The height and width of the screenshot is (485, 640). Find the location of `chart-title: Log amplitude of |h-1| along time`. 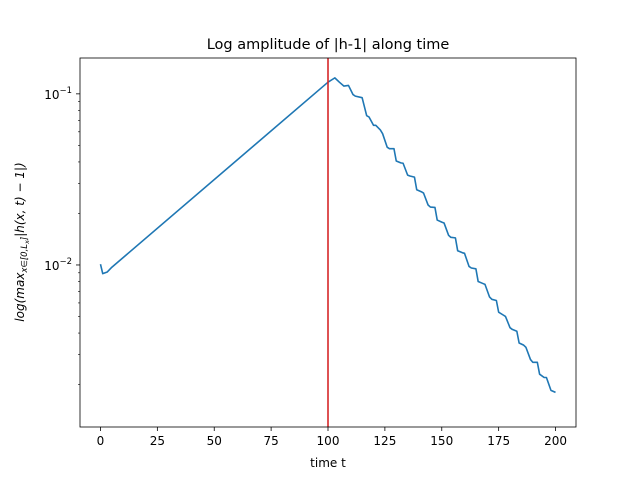

chart-title: Log amplitude of |h-1| along time is located at coordinates (328, 45).